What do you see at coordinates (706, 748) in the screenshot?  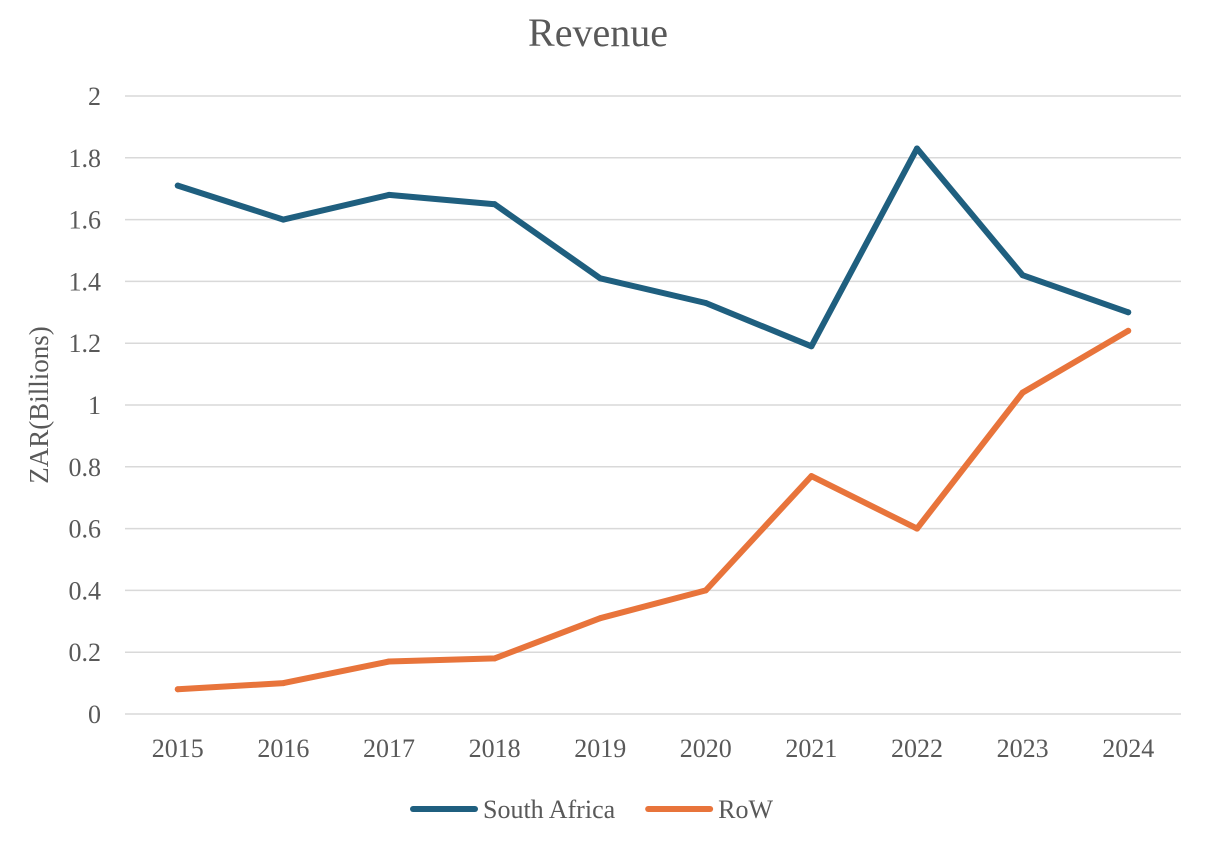 I see `x-tick-label: 2020` at bounding box center [706, 748].